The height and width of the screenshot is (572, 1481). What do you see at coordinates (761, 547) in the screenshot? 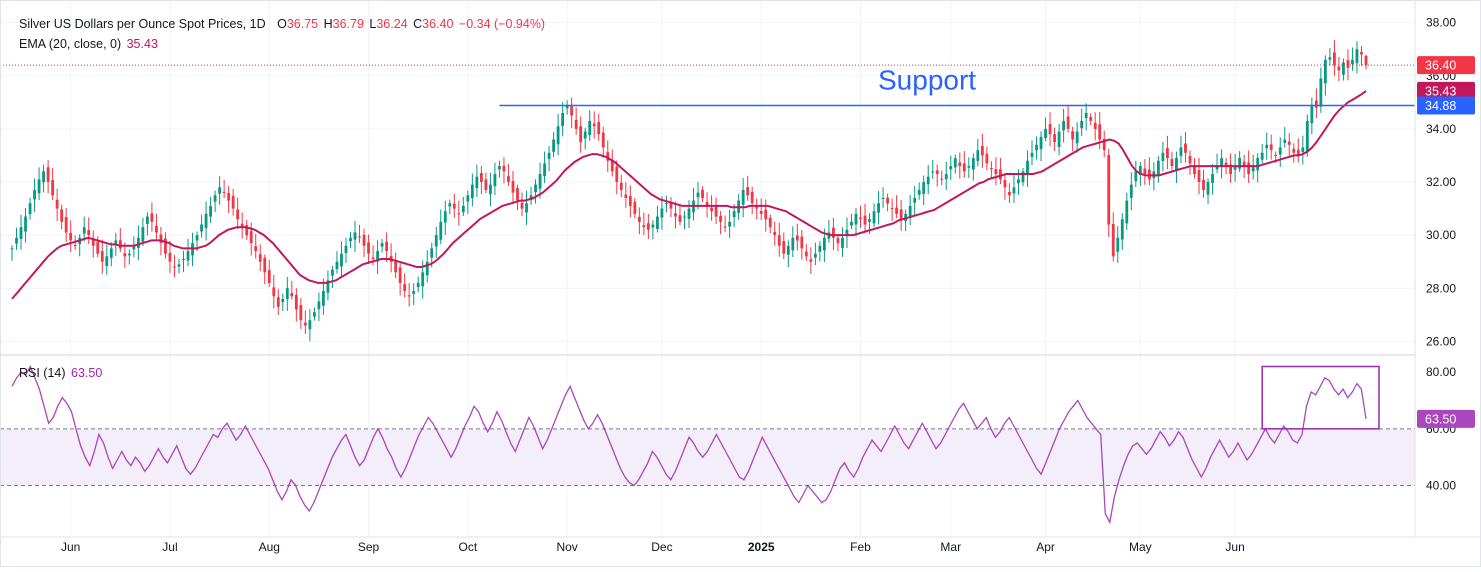
I see `time-tick-label: 2025` at bounding box center [761, 547].